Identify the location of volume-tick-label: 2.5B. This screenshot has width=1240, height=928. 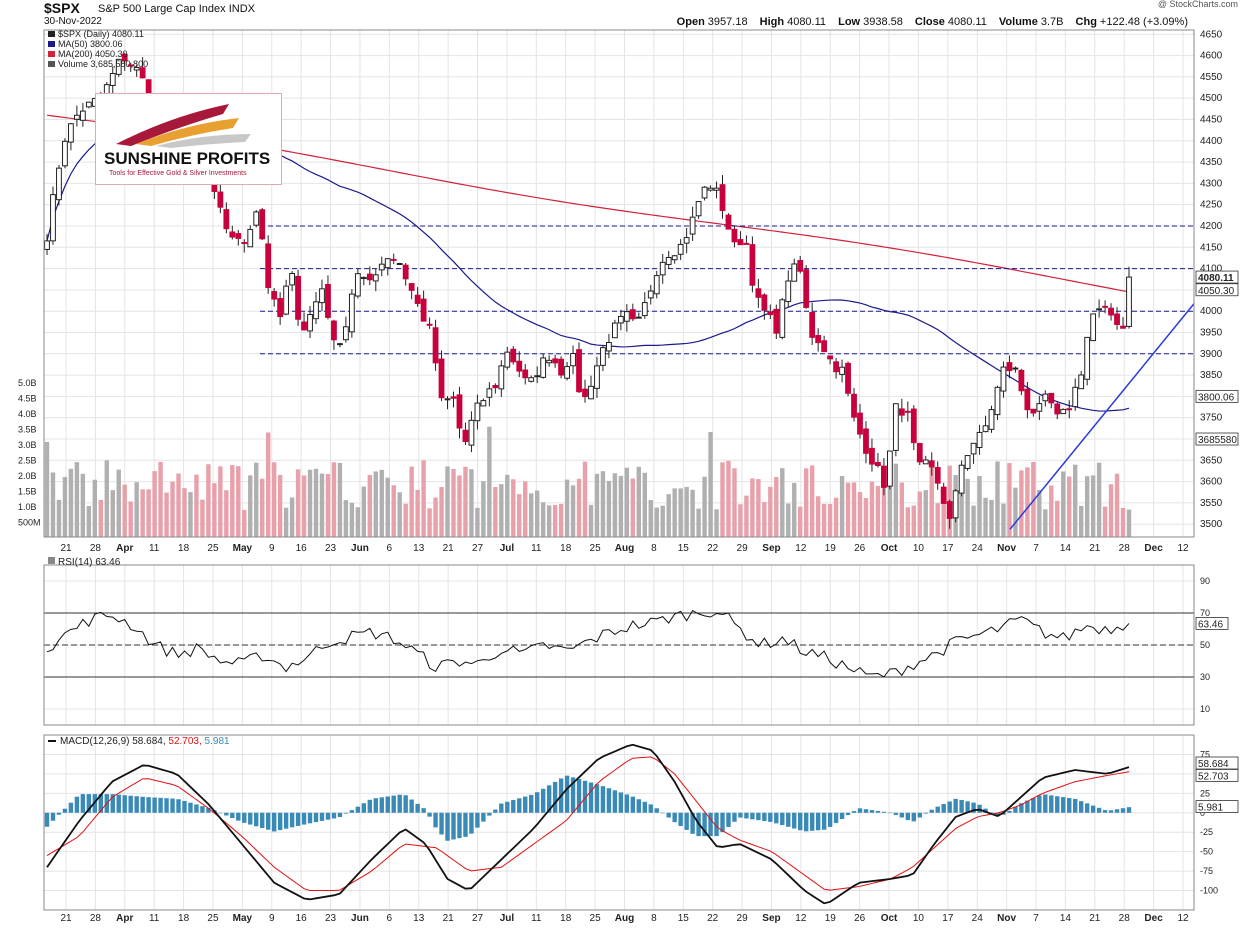
(27, 461).